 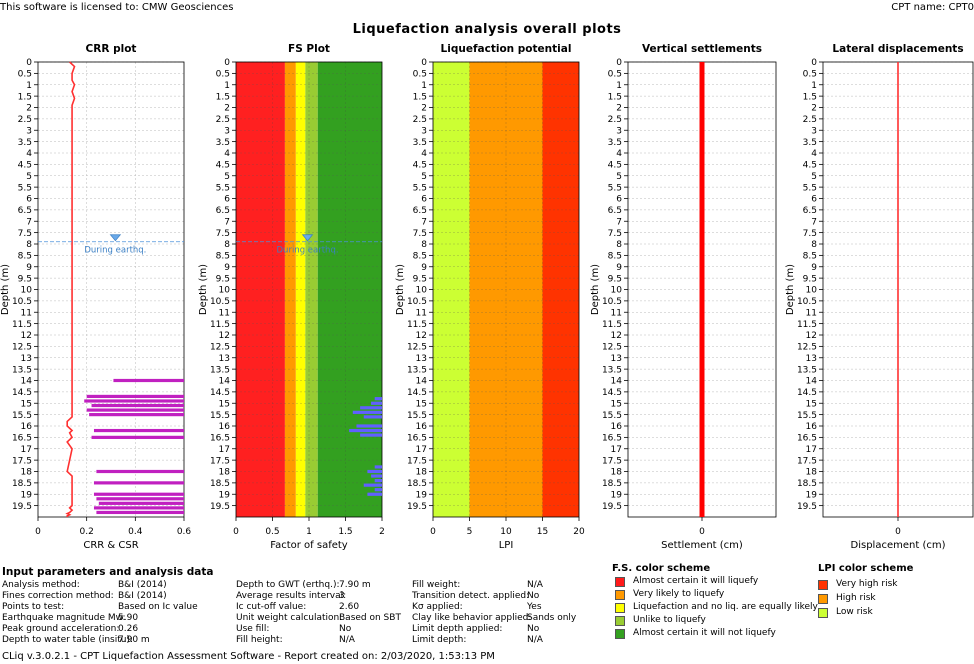 I want to click on legend-swatch, so click(x=823, y=599).